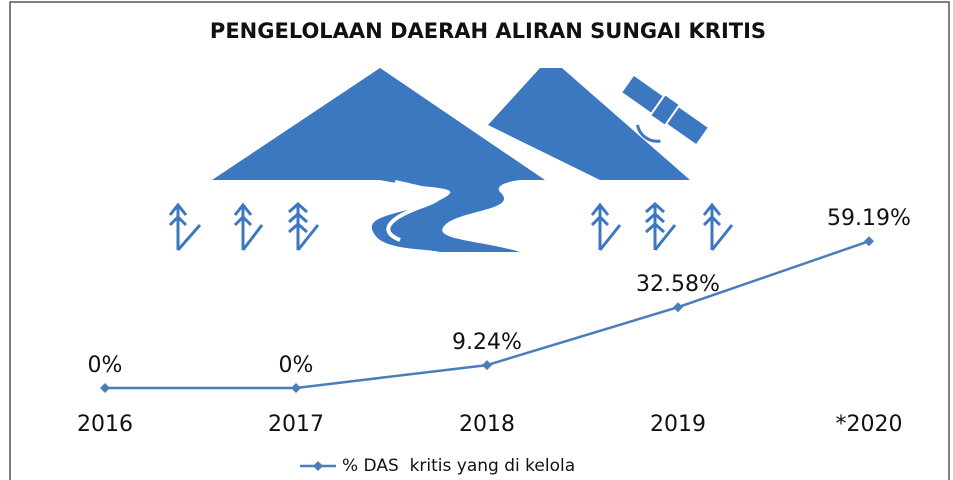 The width and height of the screenshot is (953, 480). What do you see at coordinates (296, 424) in the screenshot?
I see `x-tick-label: 2017` at bounding box center [296, 424].